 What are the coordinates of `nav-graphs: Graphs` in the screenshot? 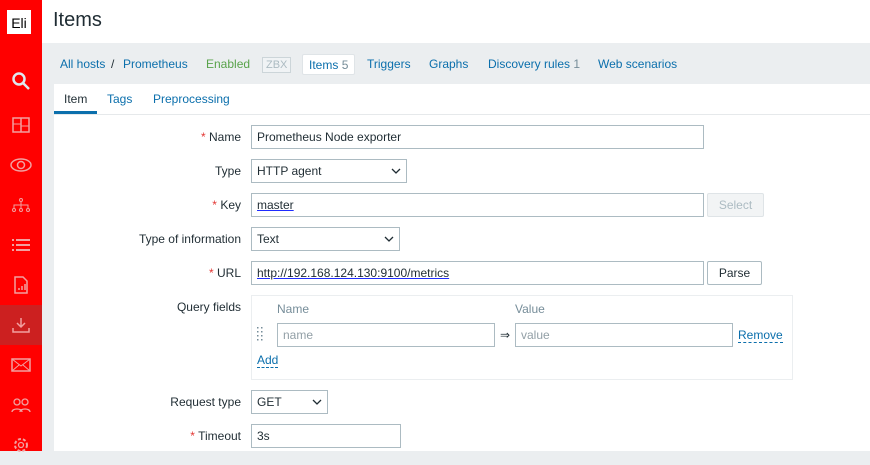 It's located at (449, 64).